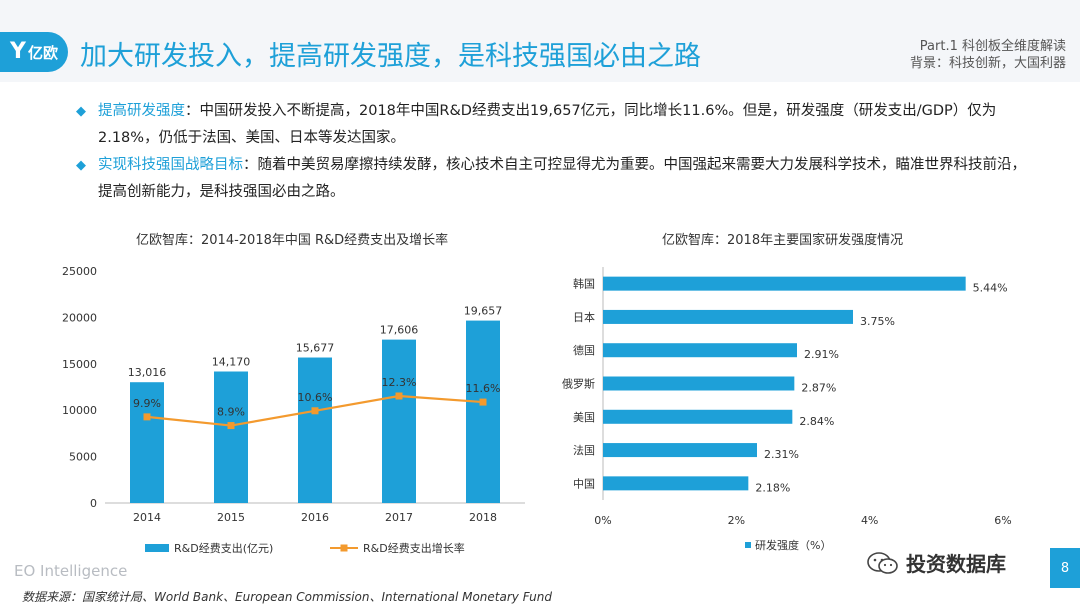 The image size is (1080, 608). I want to click on growth-value-label: 8.9%, so click(231, 412).